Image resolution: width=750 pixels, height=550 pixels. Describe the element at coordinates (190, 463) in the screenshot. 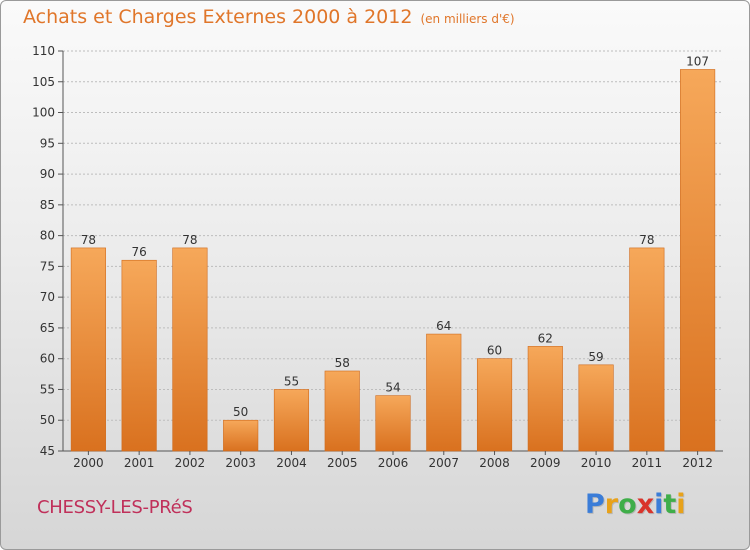

I see `x-tick-label: 2002` at that location.